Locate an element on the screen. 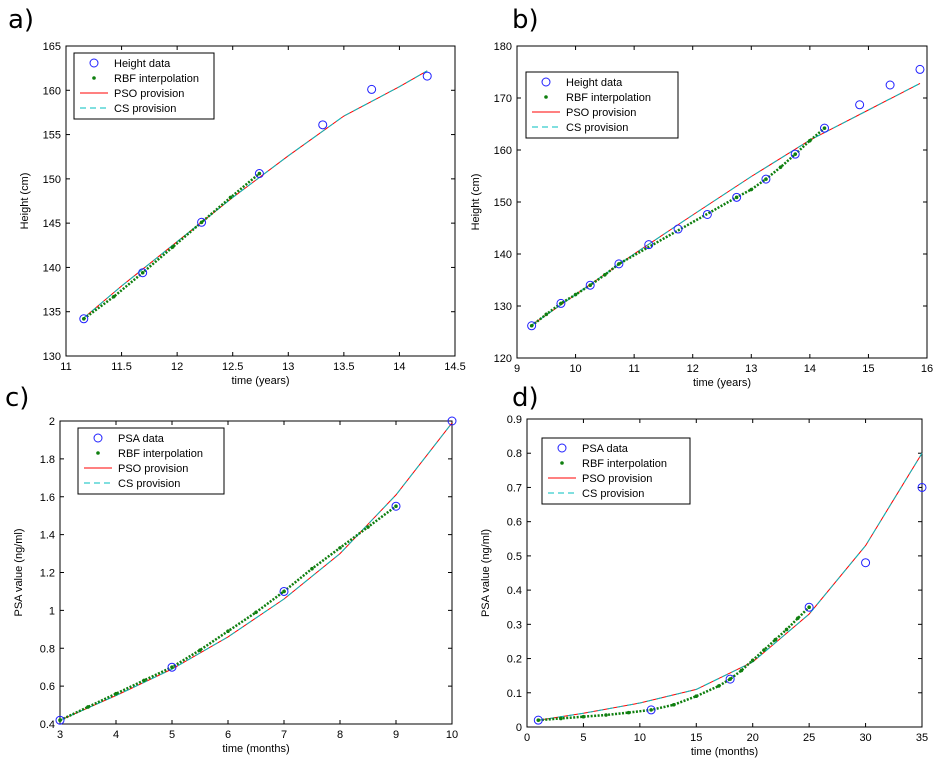  rbf-interpolation-trace is located at coordinates (678, 227).